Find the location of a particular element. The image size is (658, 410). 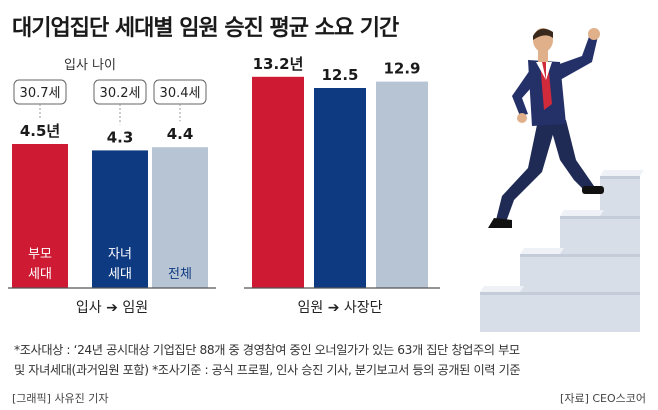

x-label-entry: 입사 ➔ 임원 is located at coordinates (112, 308).